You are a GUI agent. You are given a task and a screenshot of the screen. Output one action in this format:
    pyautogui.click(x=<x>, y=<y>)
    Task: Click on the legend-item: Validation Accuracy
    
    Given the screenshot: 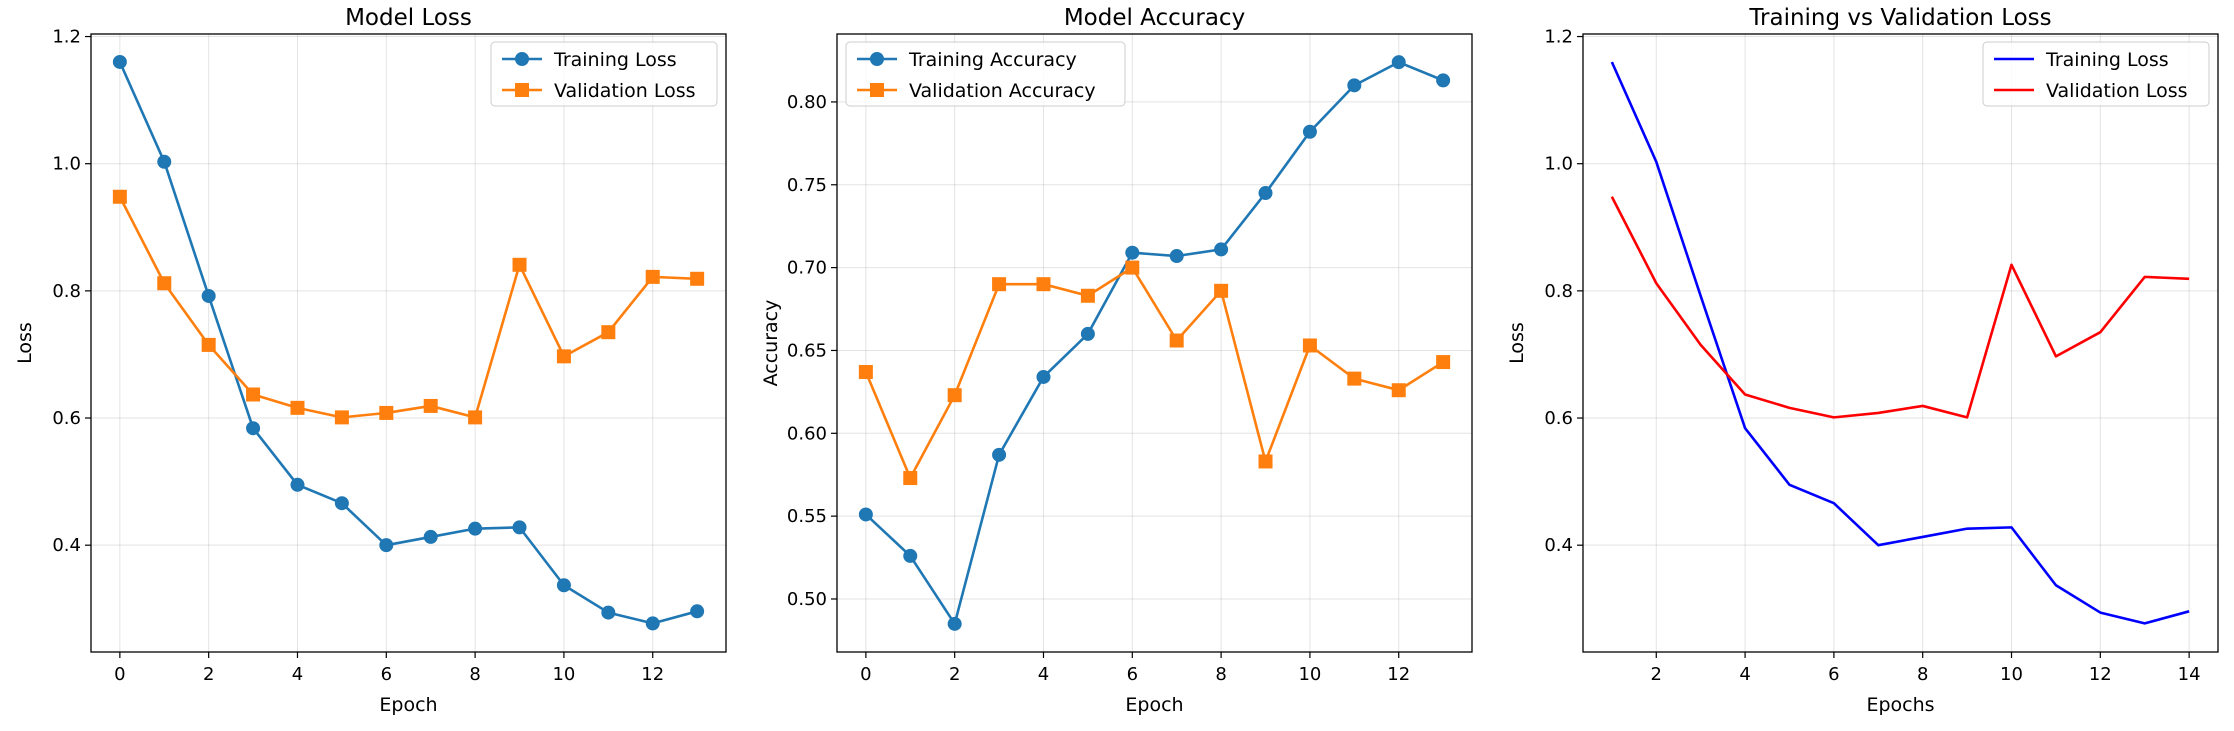 What is the action you would take?
    pyautogui.click(x=976, y=91)
    